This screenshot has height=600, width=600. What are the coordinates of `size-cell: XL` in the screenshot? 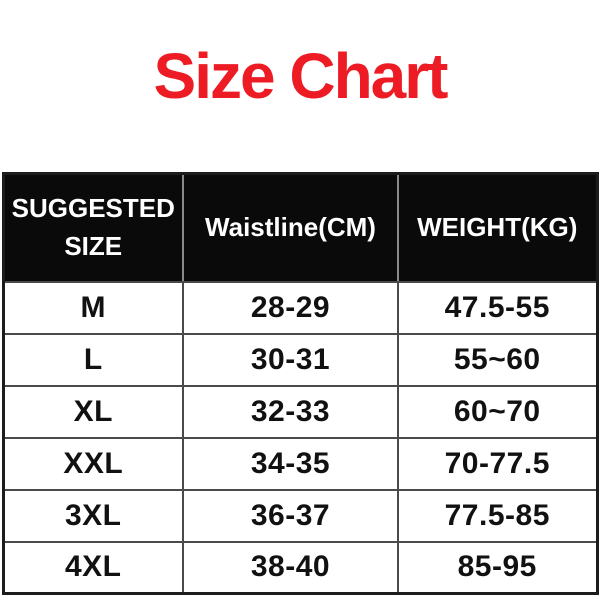 It's located at (93, 411).